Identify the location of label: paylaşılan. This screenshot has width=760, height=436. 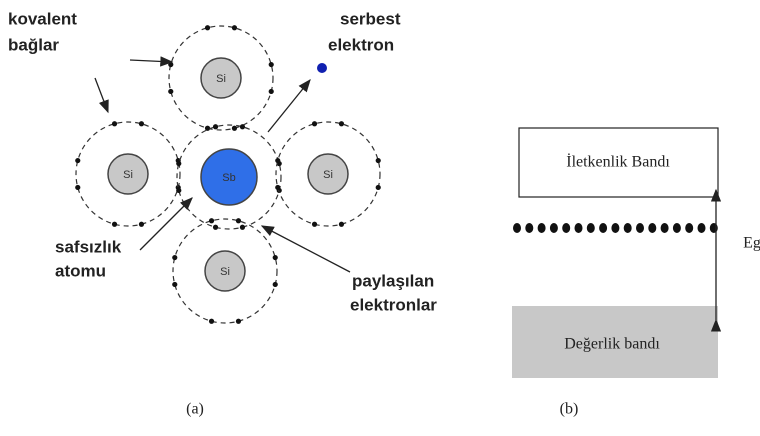
(393, 280).